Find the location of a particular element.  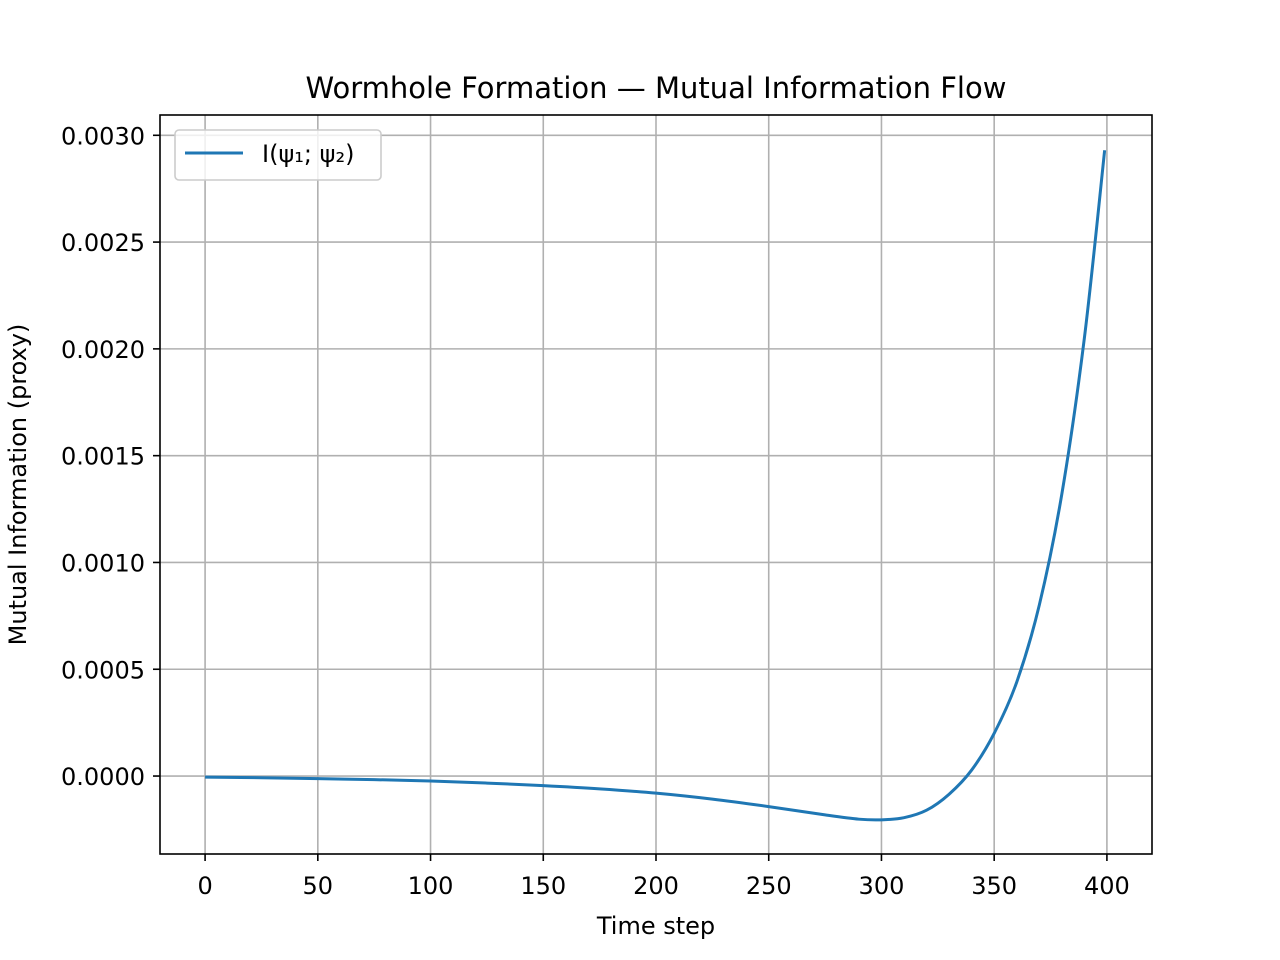

x-tick-label: 300 is located at coordinates (882, 886).